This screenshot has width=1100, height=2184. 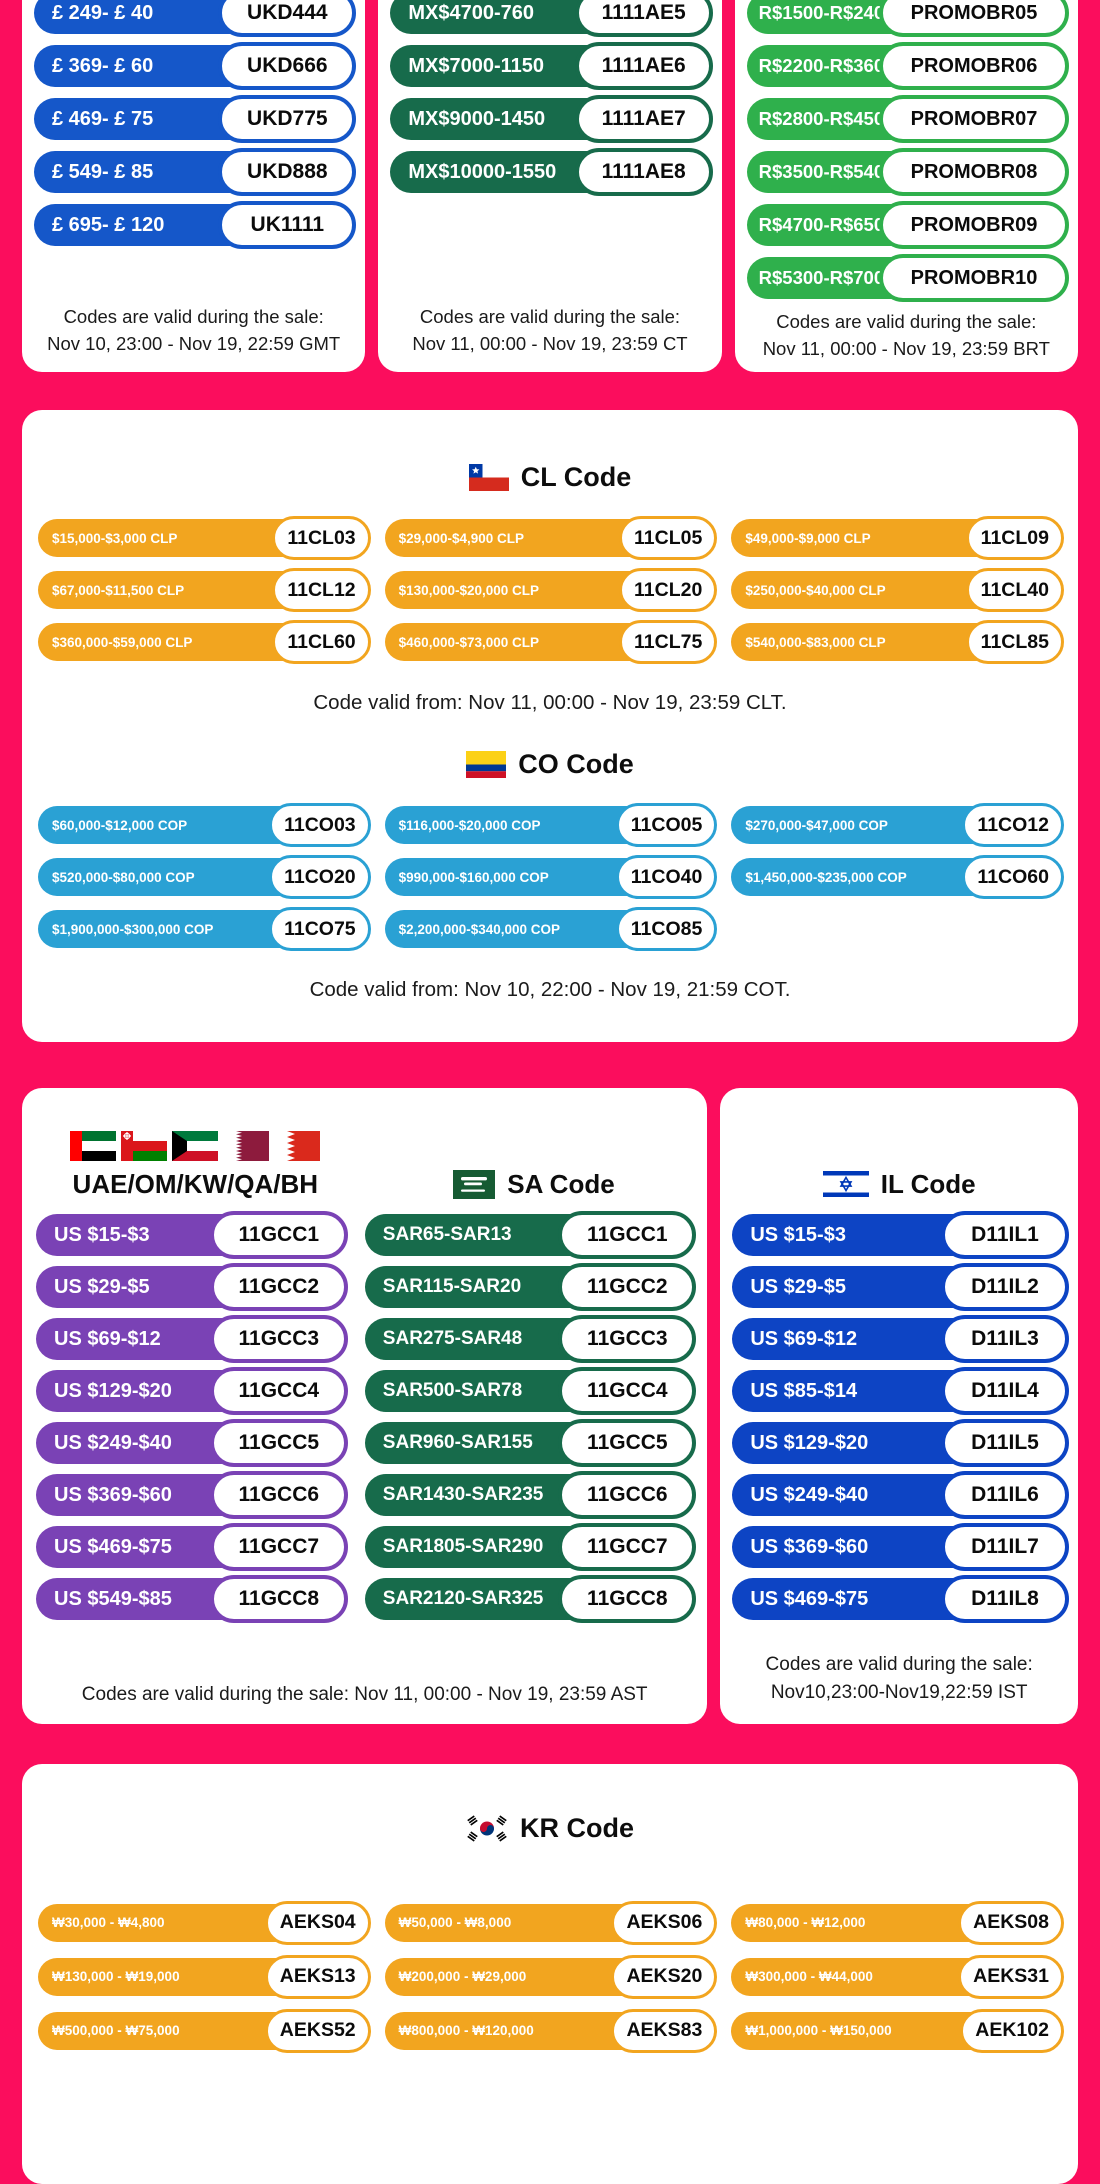 I want to click on coupon-code: 11CL03, so click(x=321, y=538).